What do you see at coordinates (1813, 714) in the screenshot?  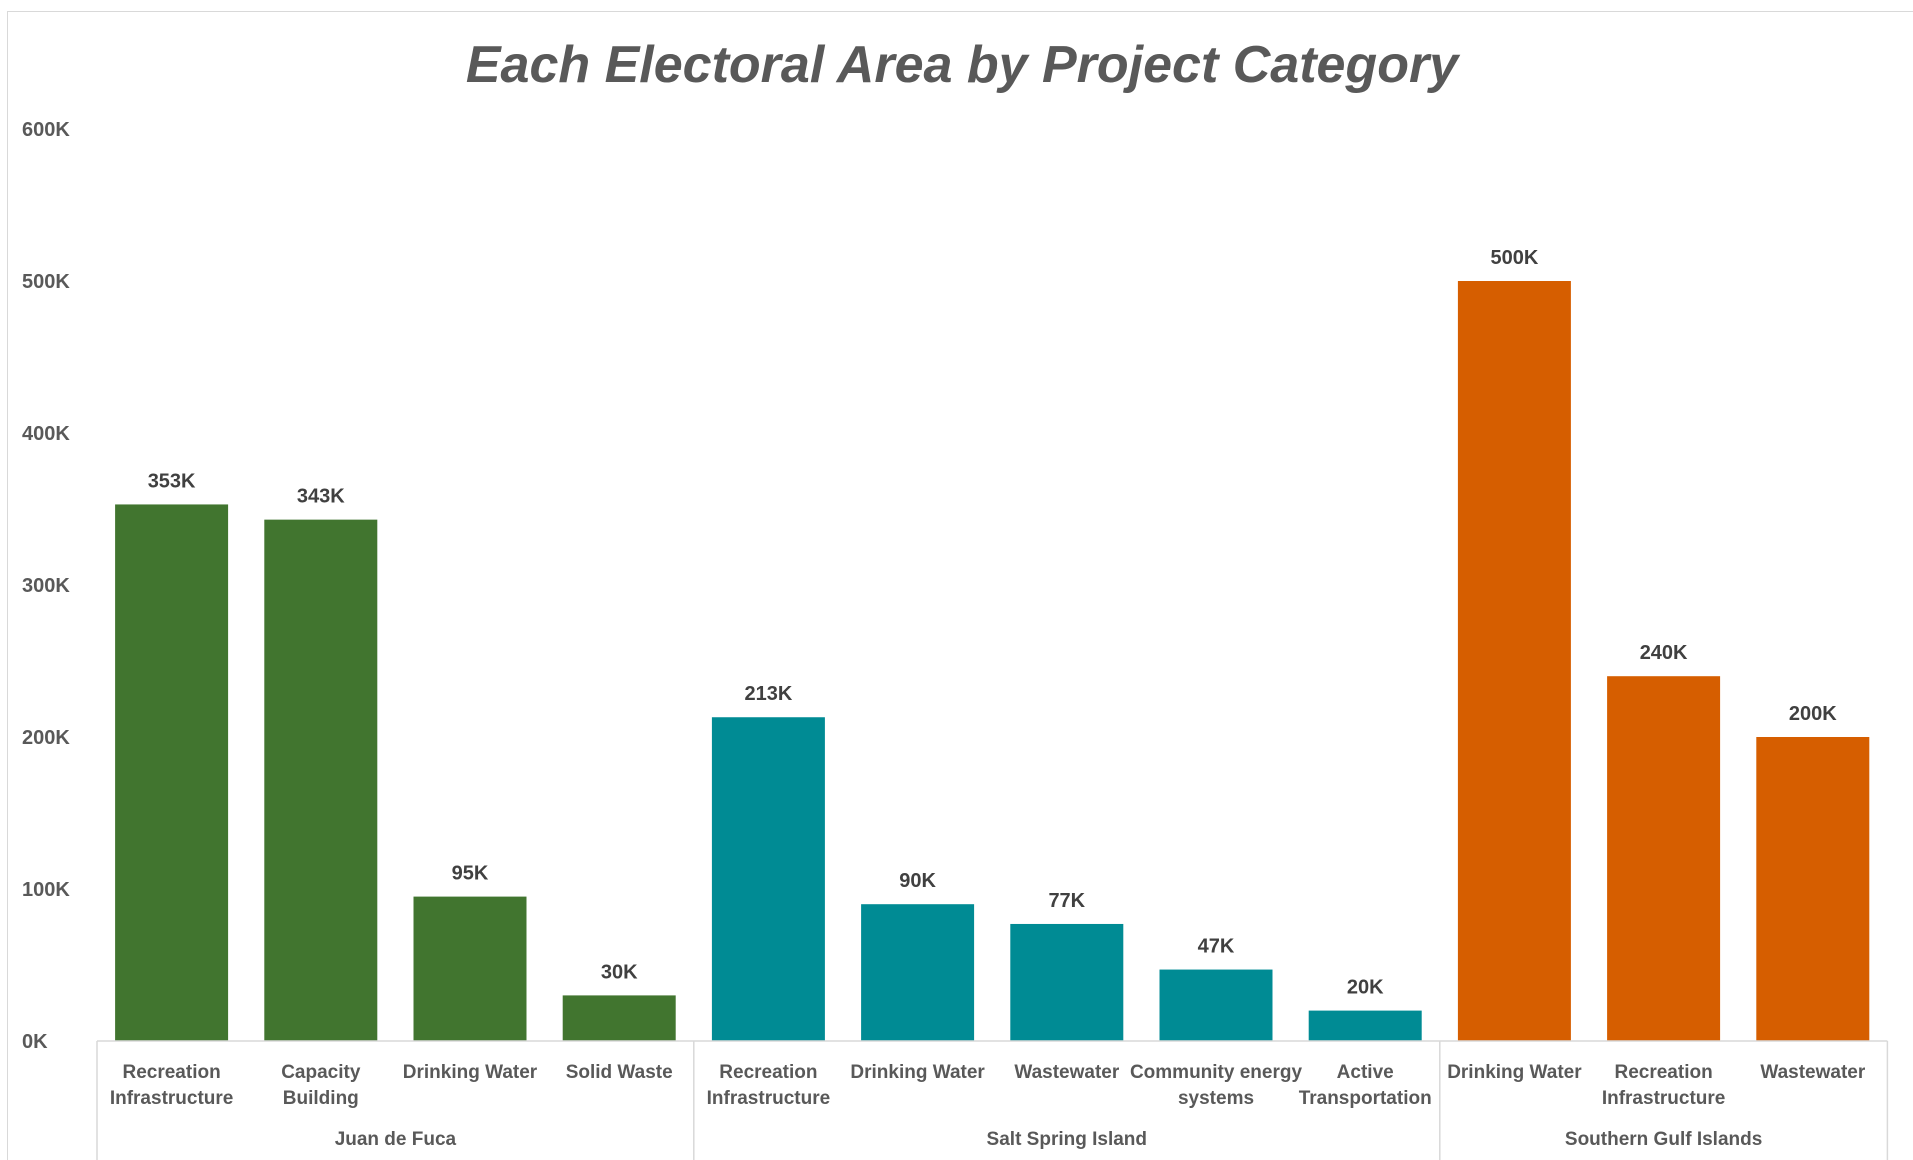 I see `data-label: 200K` at bounding box center [1813, 714].